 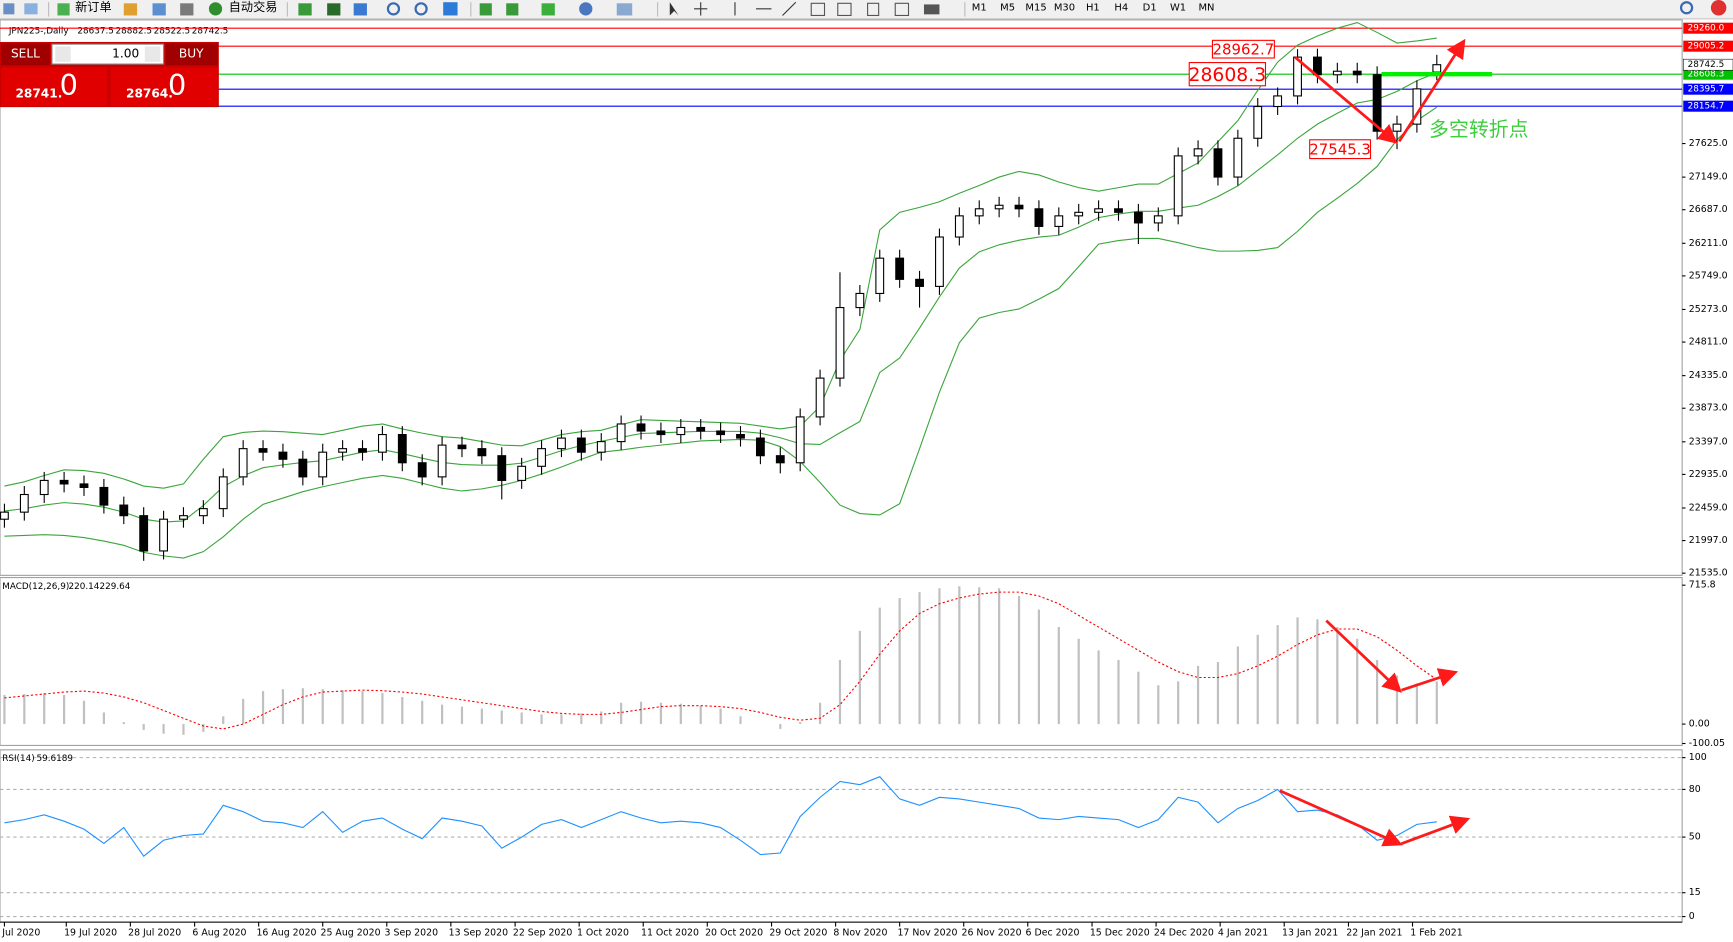 What do you see at coordinates (1706, 107) in the screenshot?
I see `price-level-label: 28154.7` at bounding box center [1706, 107].